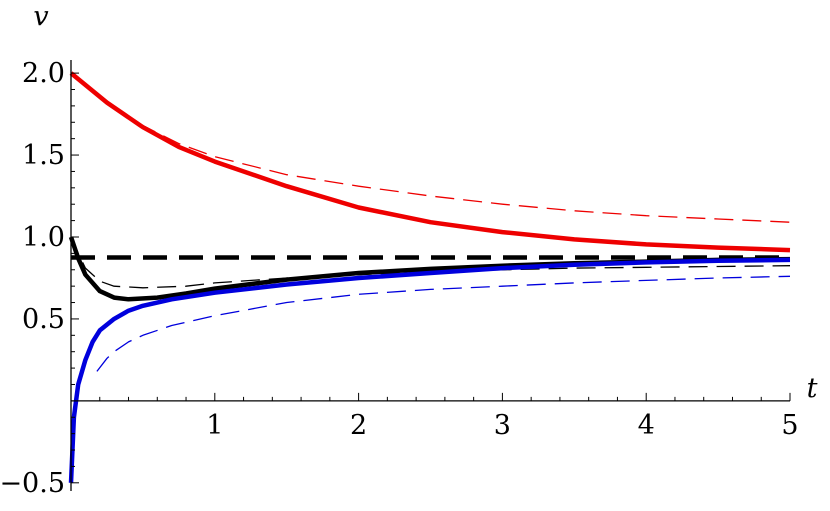  Describe the element at coordinates (43, 237) in the screenshot. I see `y-tick-label: 1.0` at that location.